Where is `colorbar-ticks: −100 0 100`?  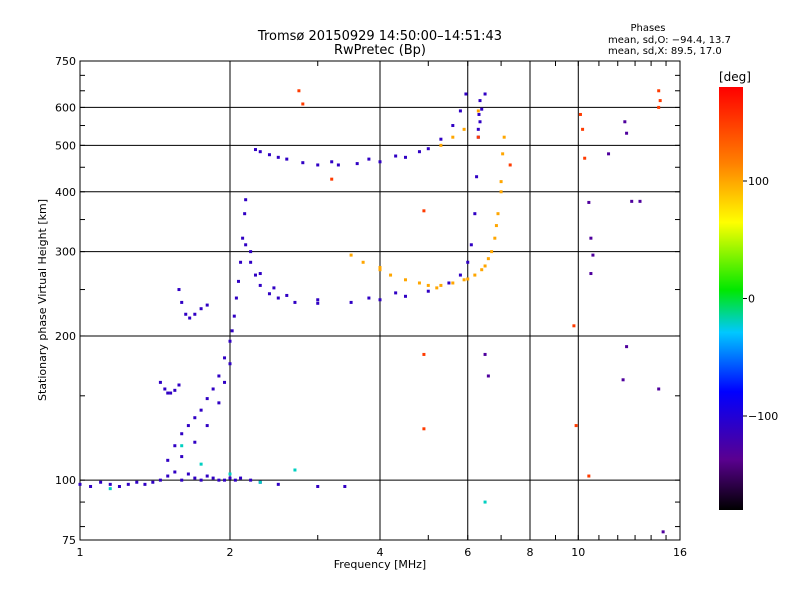 colorbar-ticks: −100 0 100 is located at coordinates (760, 299).